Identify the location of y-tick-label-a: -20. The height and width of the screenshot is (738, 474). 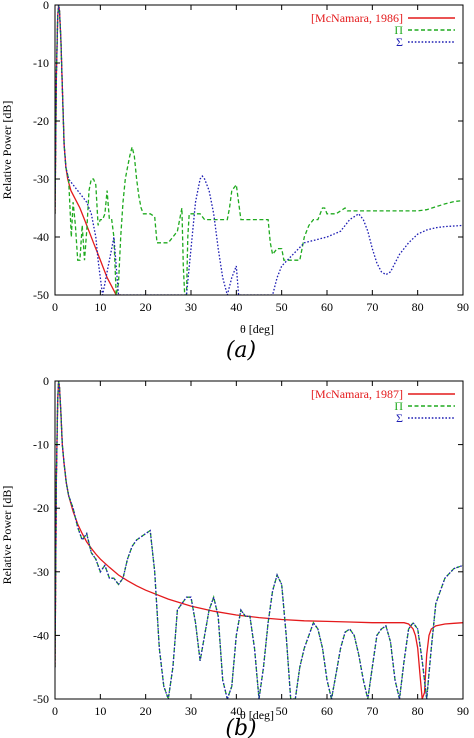
(41, 121).